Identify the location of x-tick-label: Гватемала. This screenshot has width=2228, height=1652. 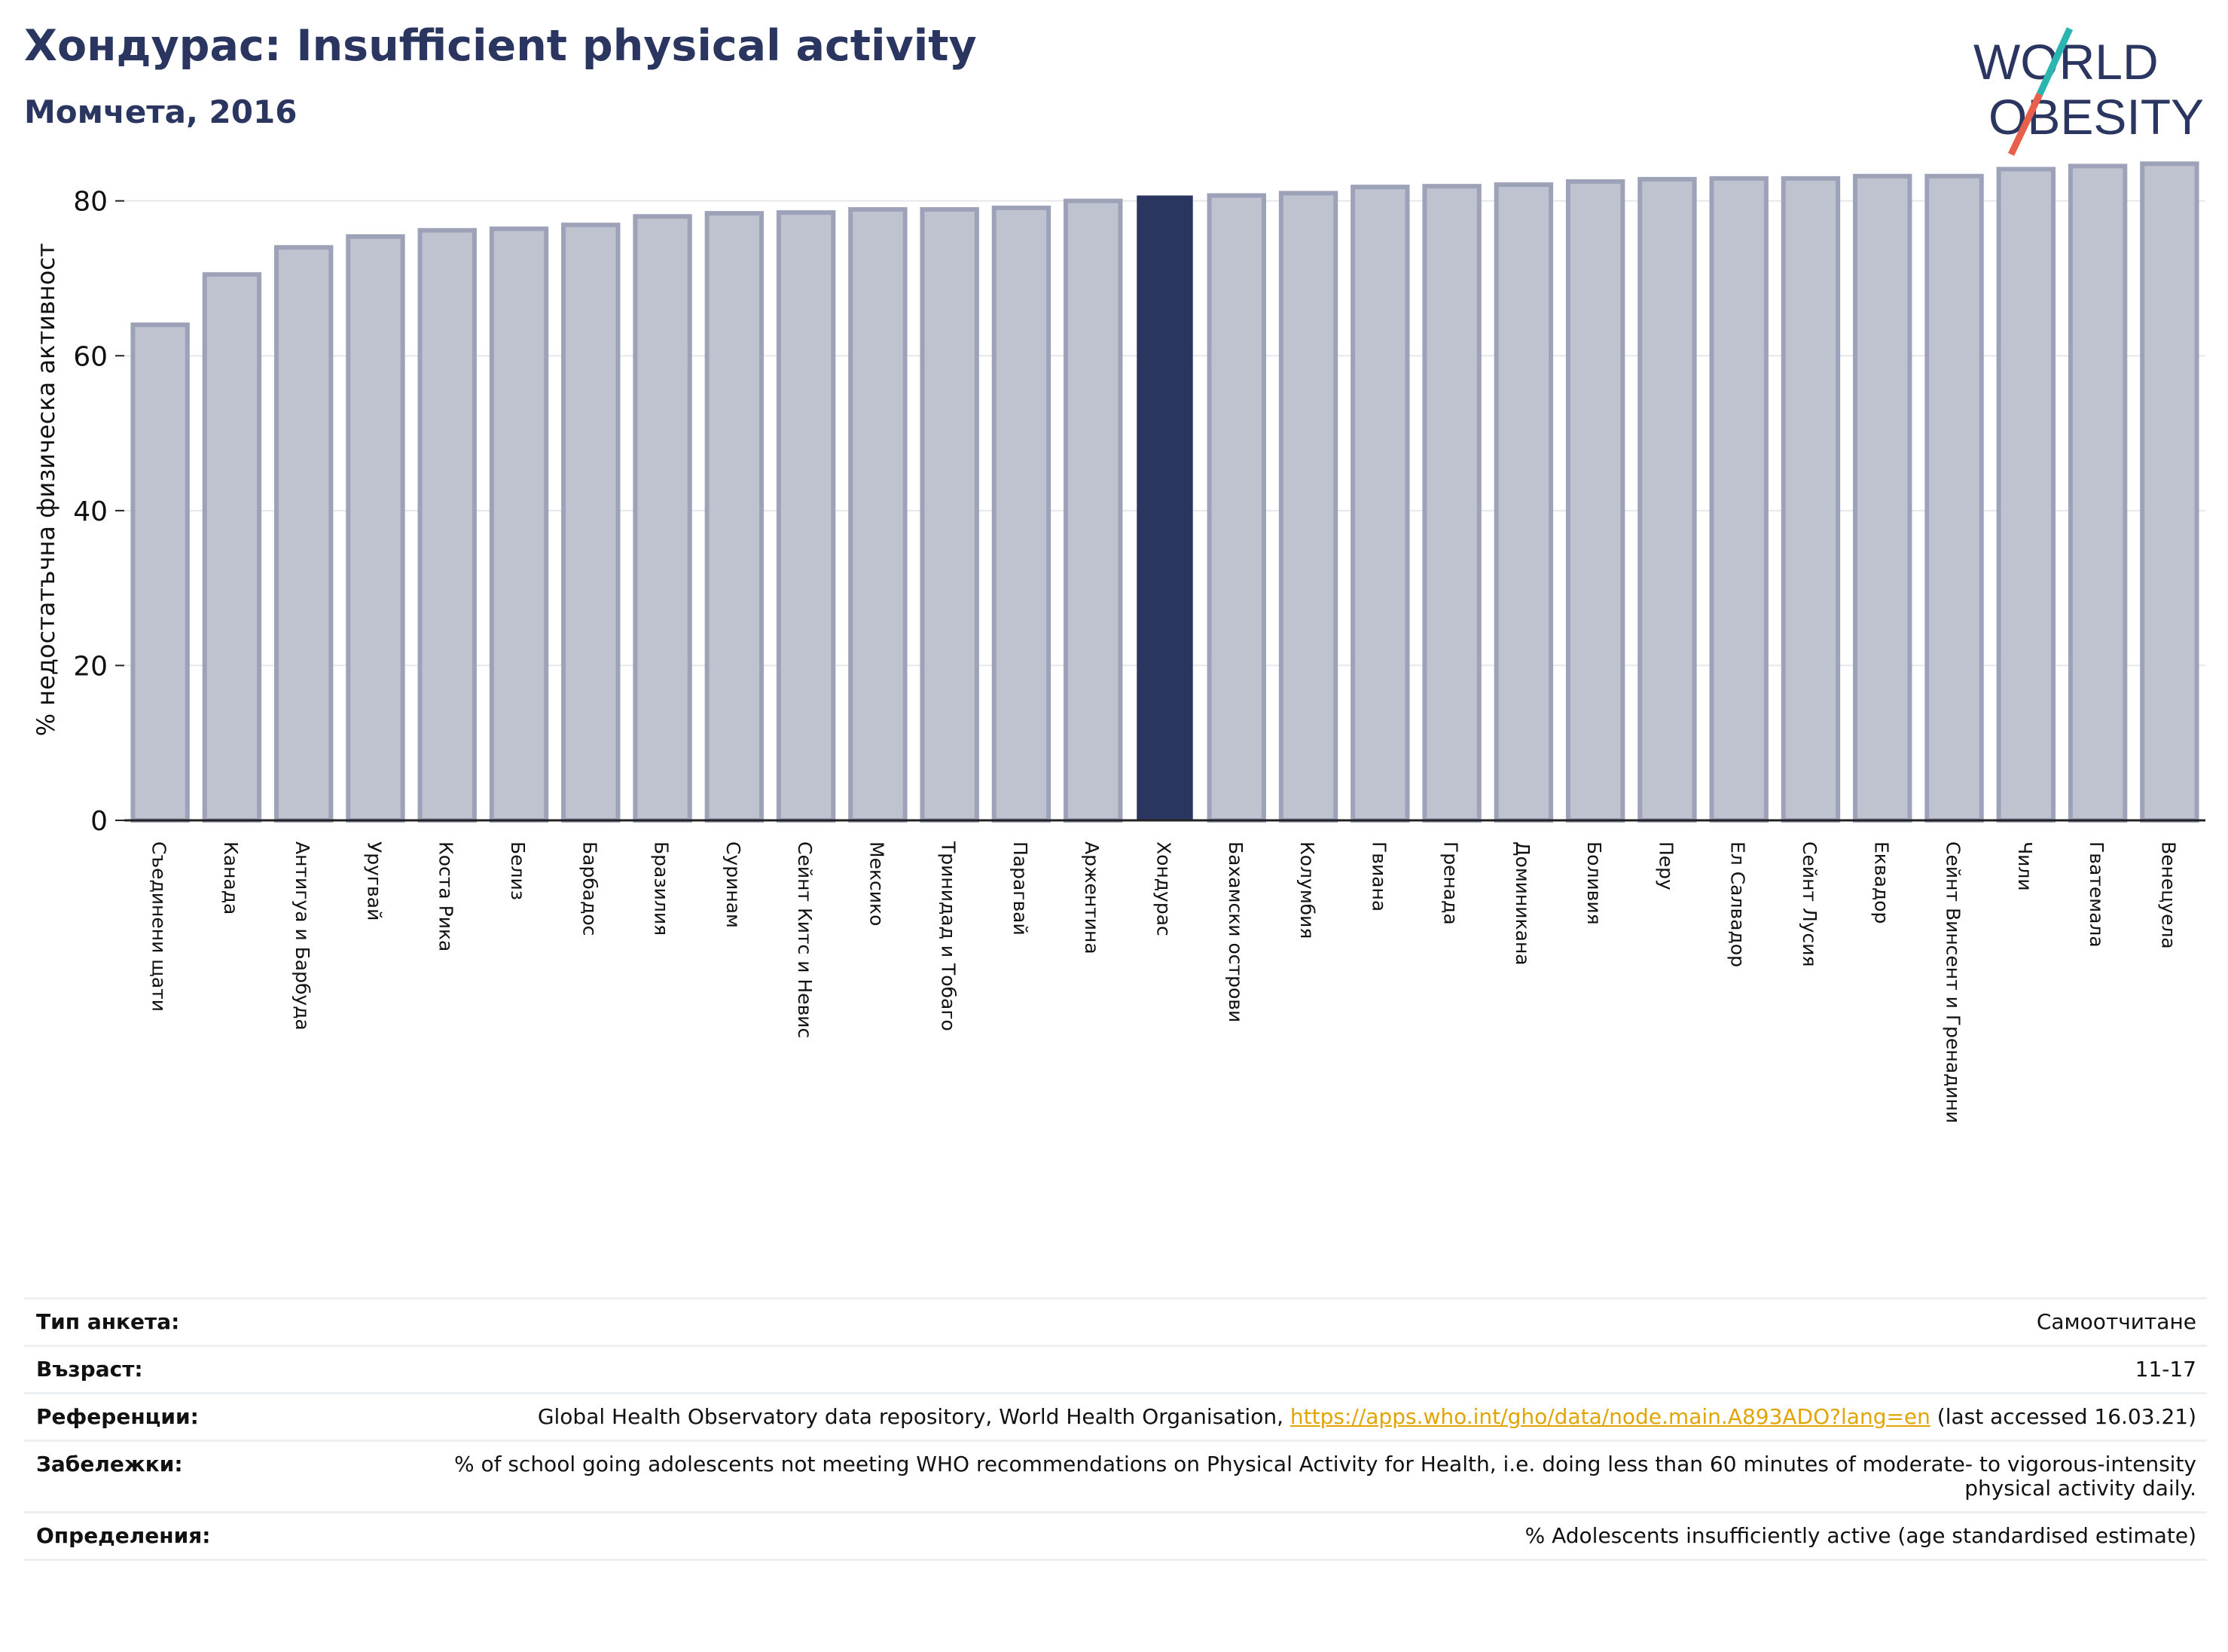
(2096, 894).